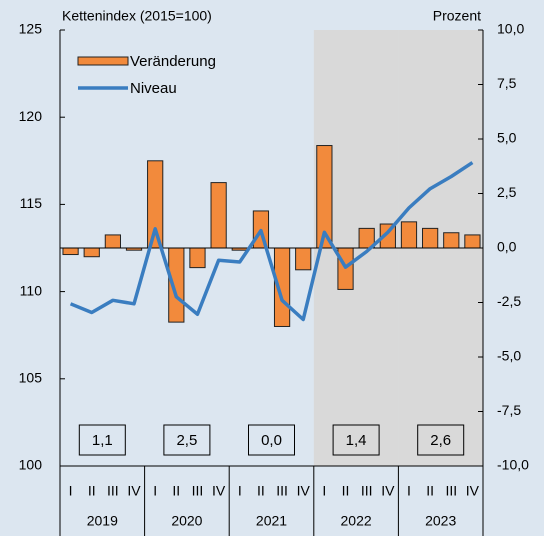 The image size is (544, 536). Describe the element at coordinates (186, 521) in the screenshot. I see `year-label: 2020` at that location.